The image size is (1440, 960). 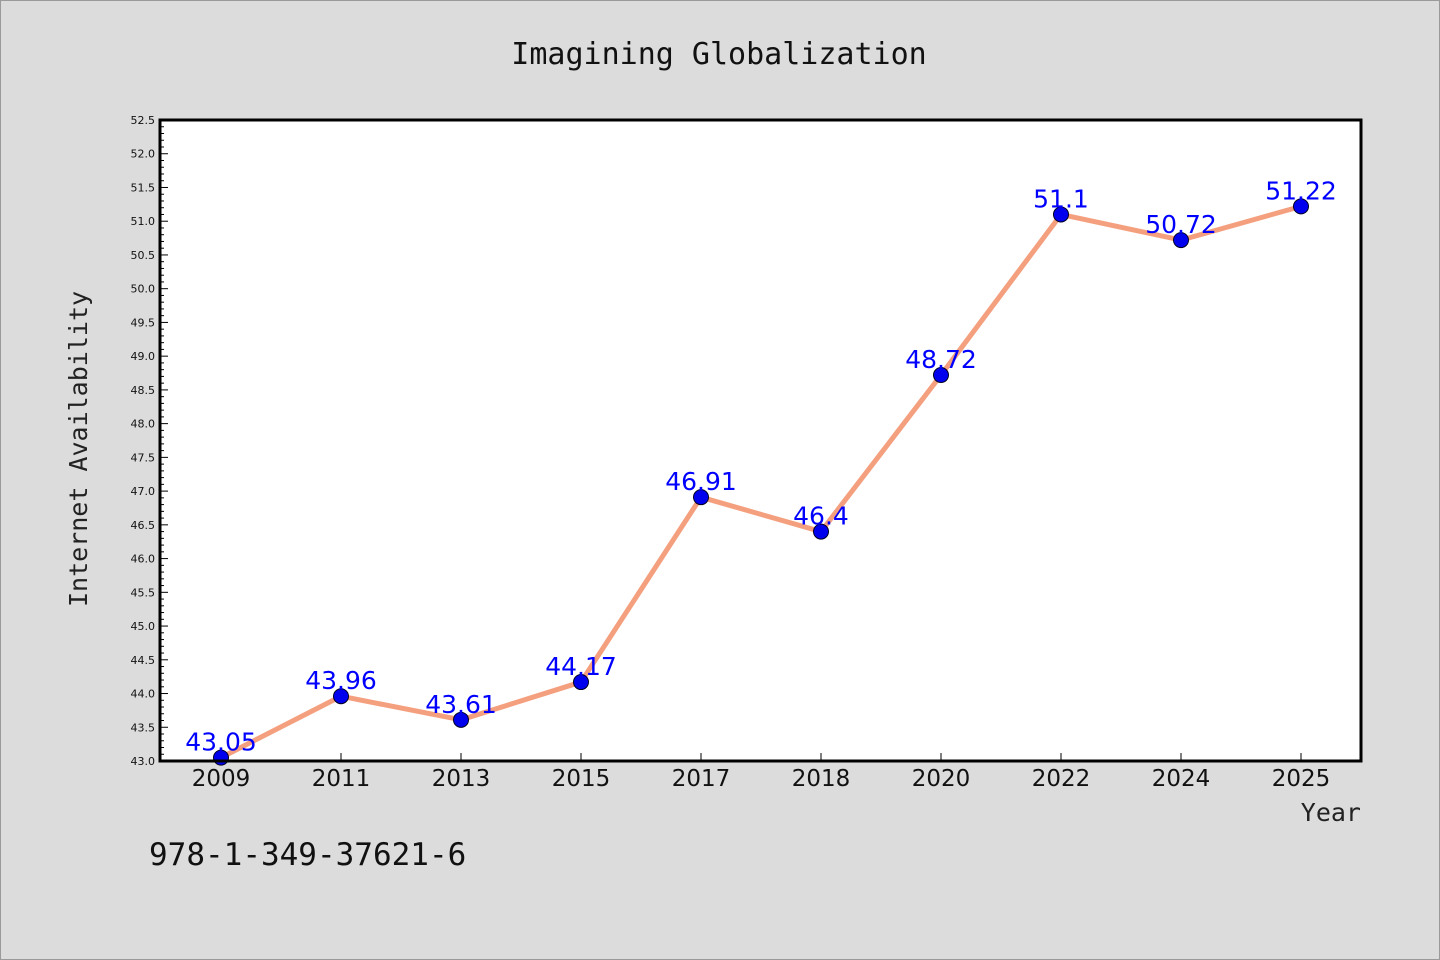 I want to click on x-tick-label: 2025, so click(x=1301, y=779).